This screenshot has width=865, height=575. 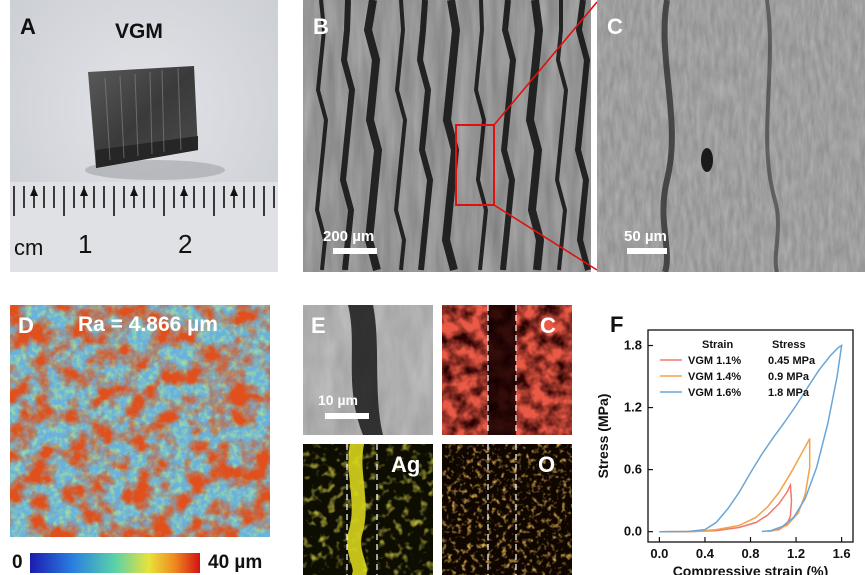 What do you see at coordinates (796, 553) in the screenshot?
I see `x-tick-label: 1.2` at bounding box center [796, 553].